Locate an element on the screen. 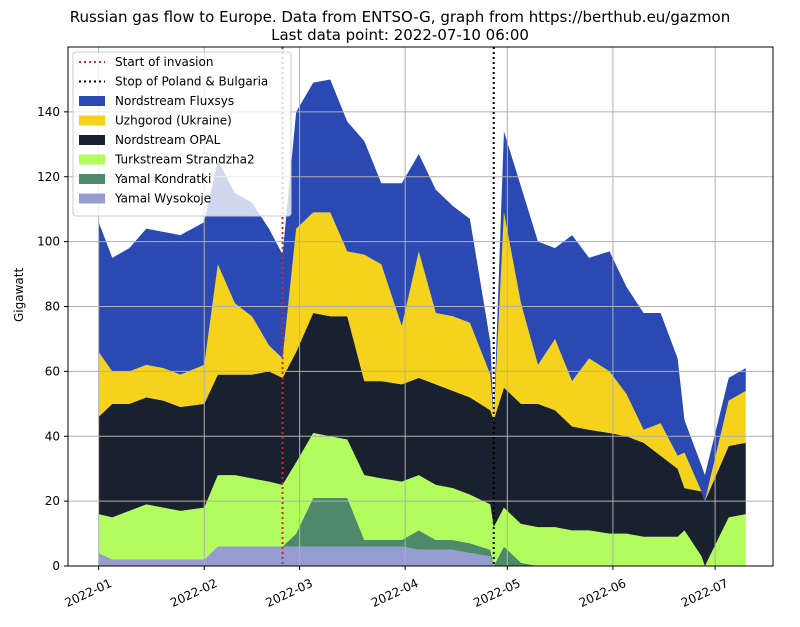  y-tick-label-7: 140 is located at coordinates (48, 112).